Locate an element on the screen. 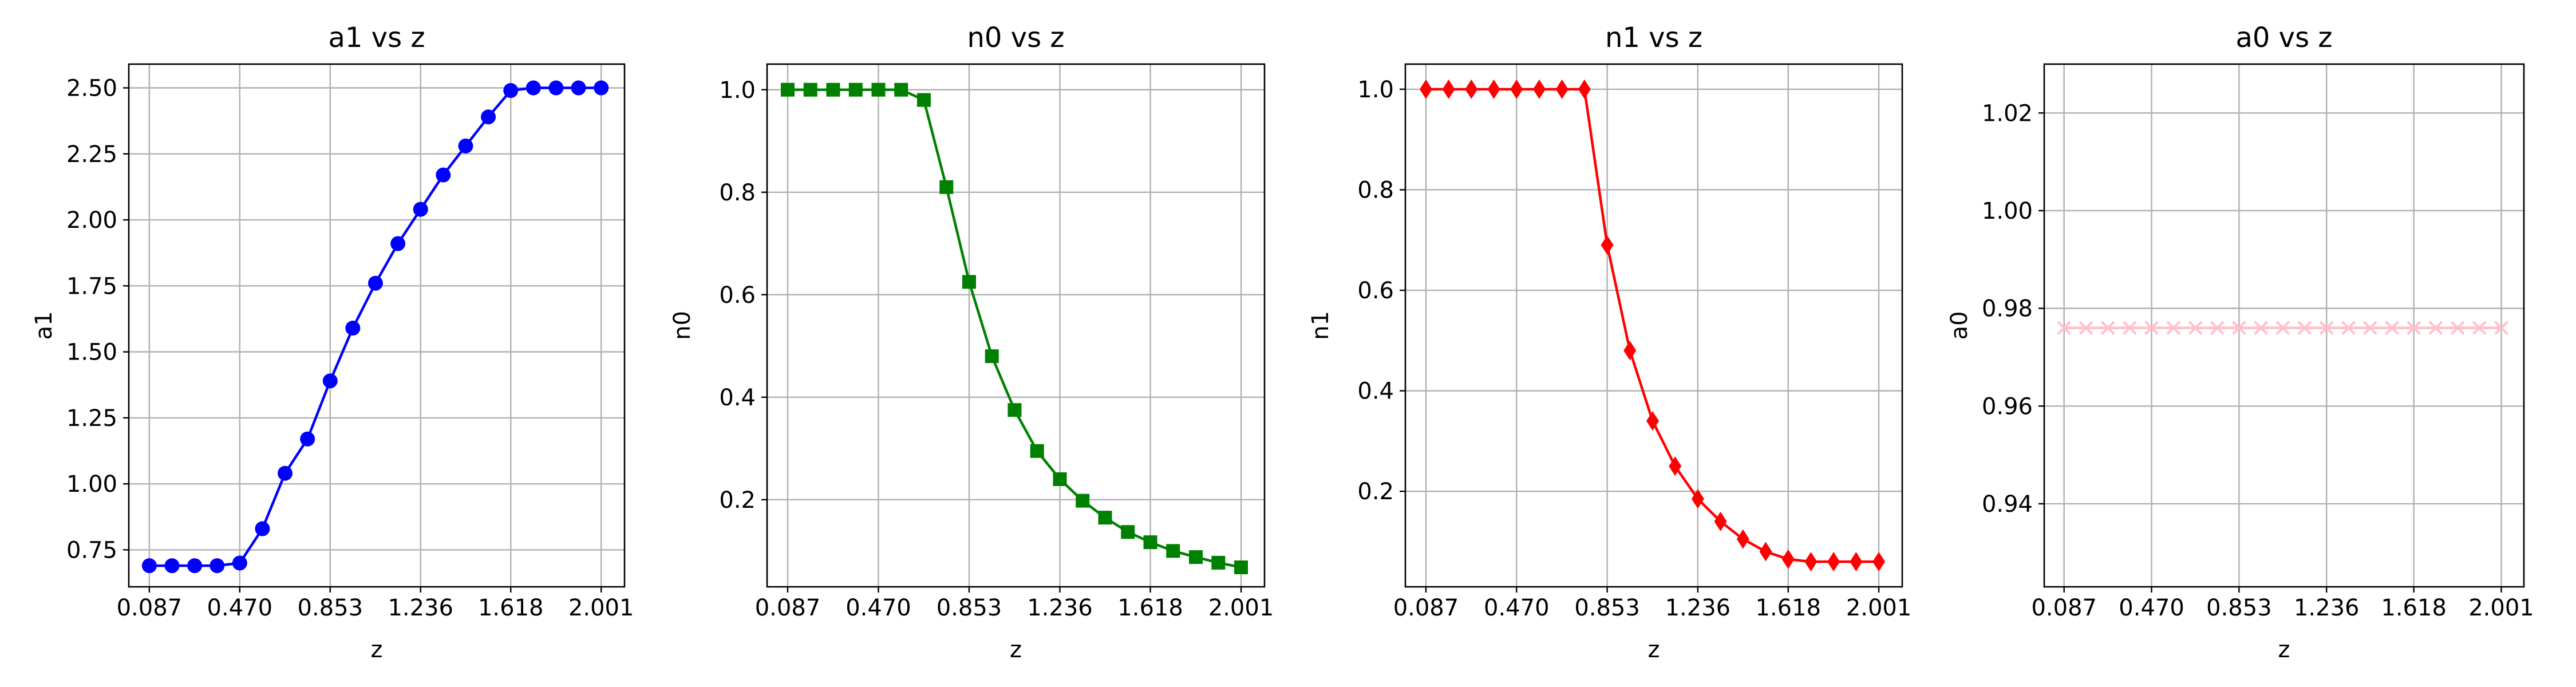 Image resolution: width=2576 pixels, height=687 pixels. y-tick-label: 2.00 is located at coordinates (91, 221).